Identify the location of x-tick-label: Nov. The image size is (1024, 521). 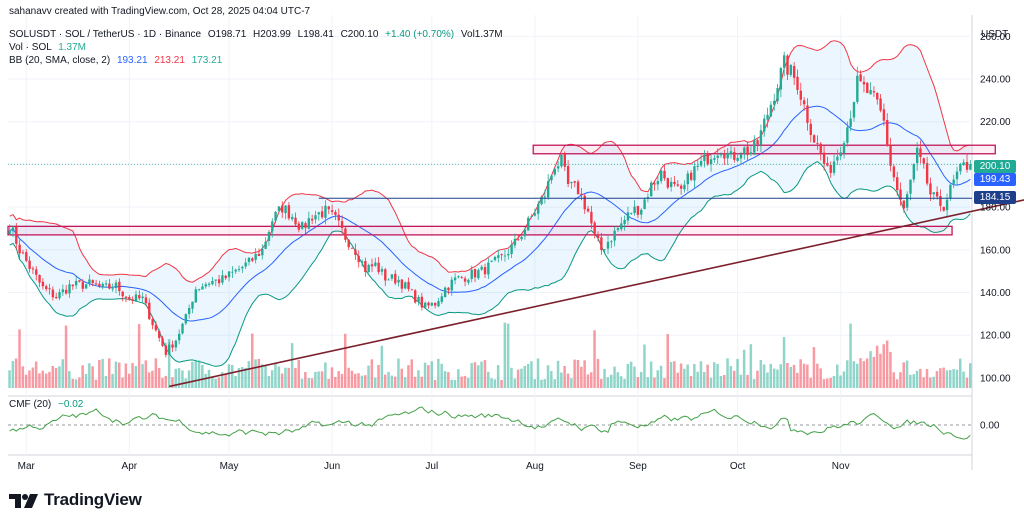
(841, 466).